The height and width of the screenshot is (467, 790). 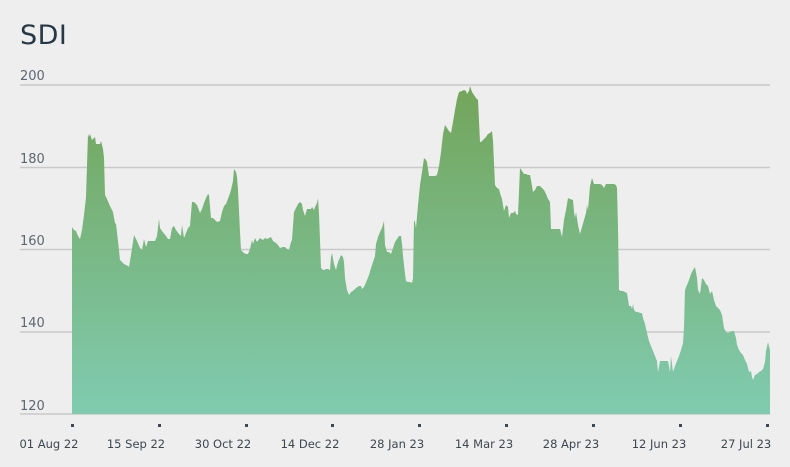 What do you see at coordinates (223, 444) in the screenshot?
I see `x-tick-label: 30 Oct 22` at bounding box center [223, 444].